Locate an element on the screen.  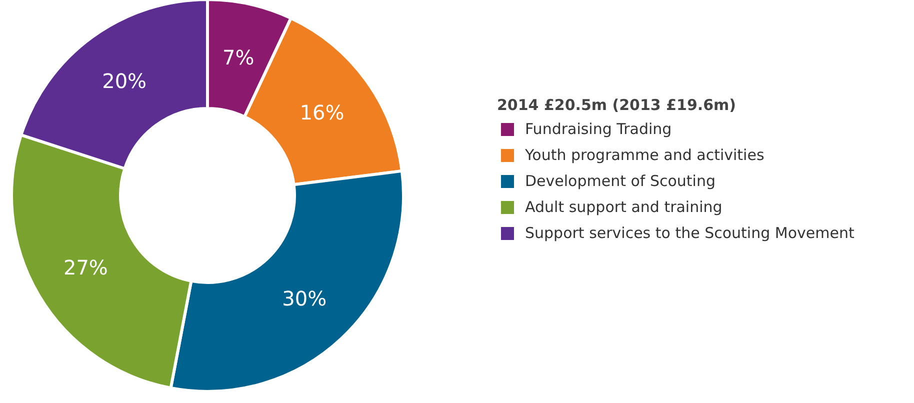
legend-label: Development of Scouting is located at coordinates (620, 181).